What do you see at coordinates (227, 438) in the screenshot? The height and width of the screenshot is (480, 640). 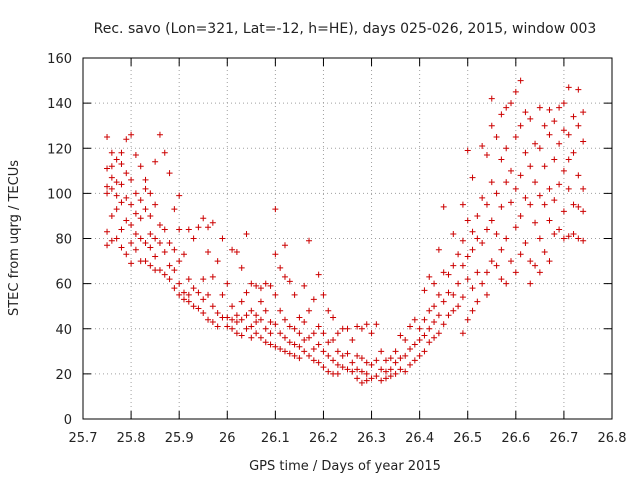 I see `x-tick-label: 26` at bounding box center [227, 438].